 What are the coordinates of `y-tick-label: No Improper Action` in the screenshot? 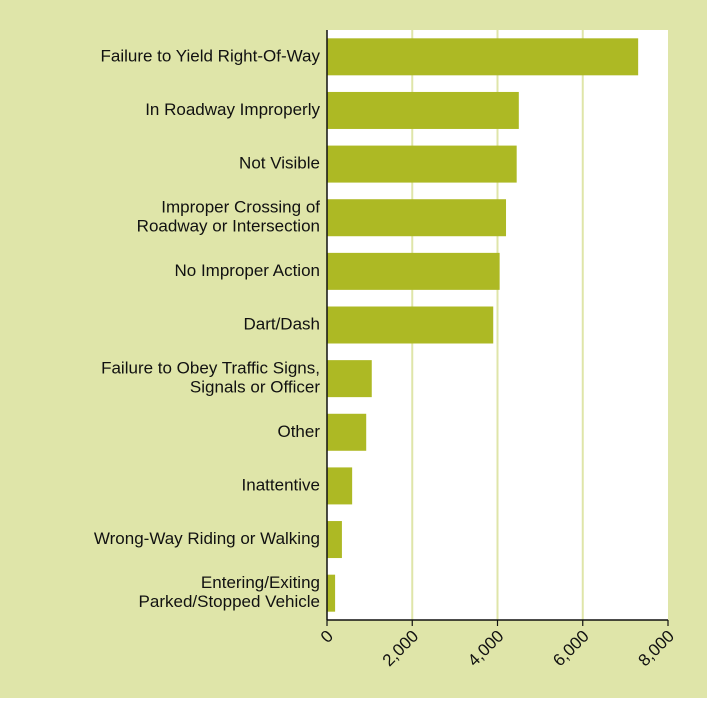 It's located at (247, 270).